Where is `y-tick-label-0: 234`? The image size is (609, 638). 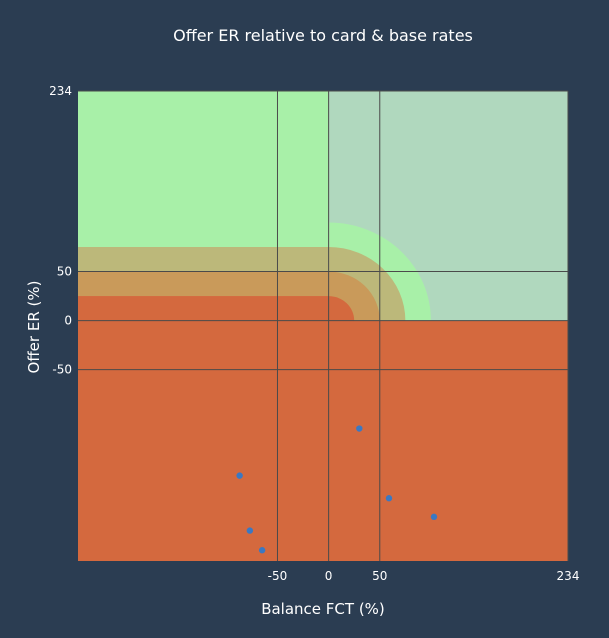
y-tick-label-0: 234 is located at coordinates (60, 91).